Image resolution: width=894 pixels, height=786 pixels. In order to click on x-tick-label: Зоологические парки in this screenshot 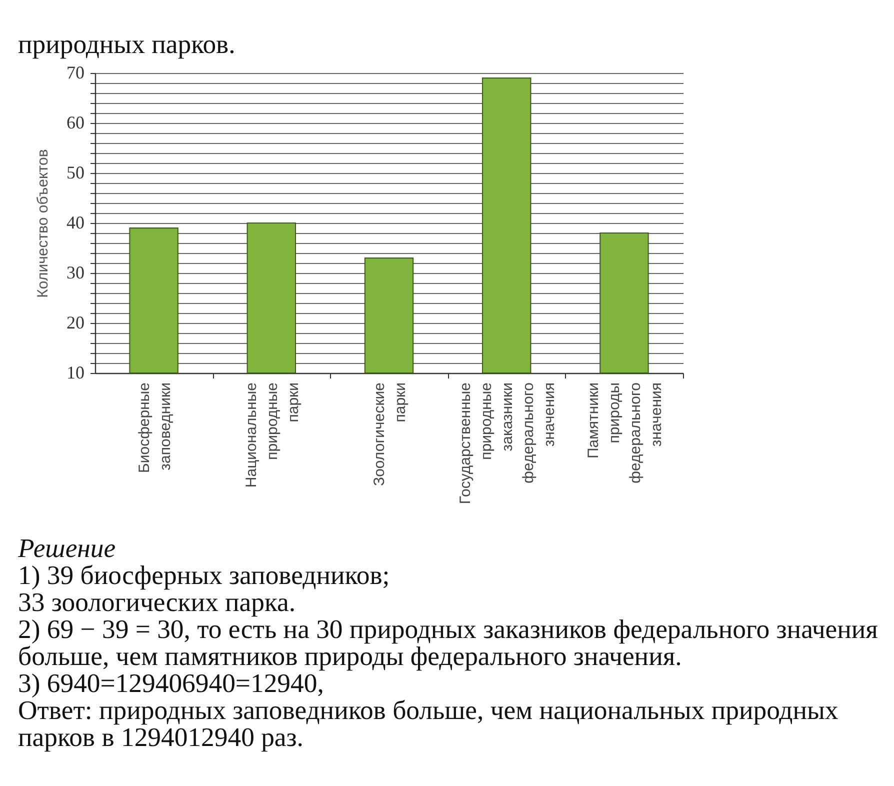, I will do `click(390, 434)`.